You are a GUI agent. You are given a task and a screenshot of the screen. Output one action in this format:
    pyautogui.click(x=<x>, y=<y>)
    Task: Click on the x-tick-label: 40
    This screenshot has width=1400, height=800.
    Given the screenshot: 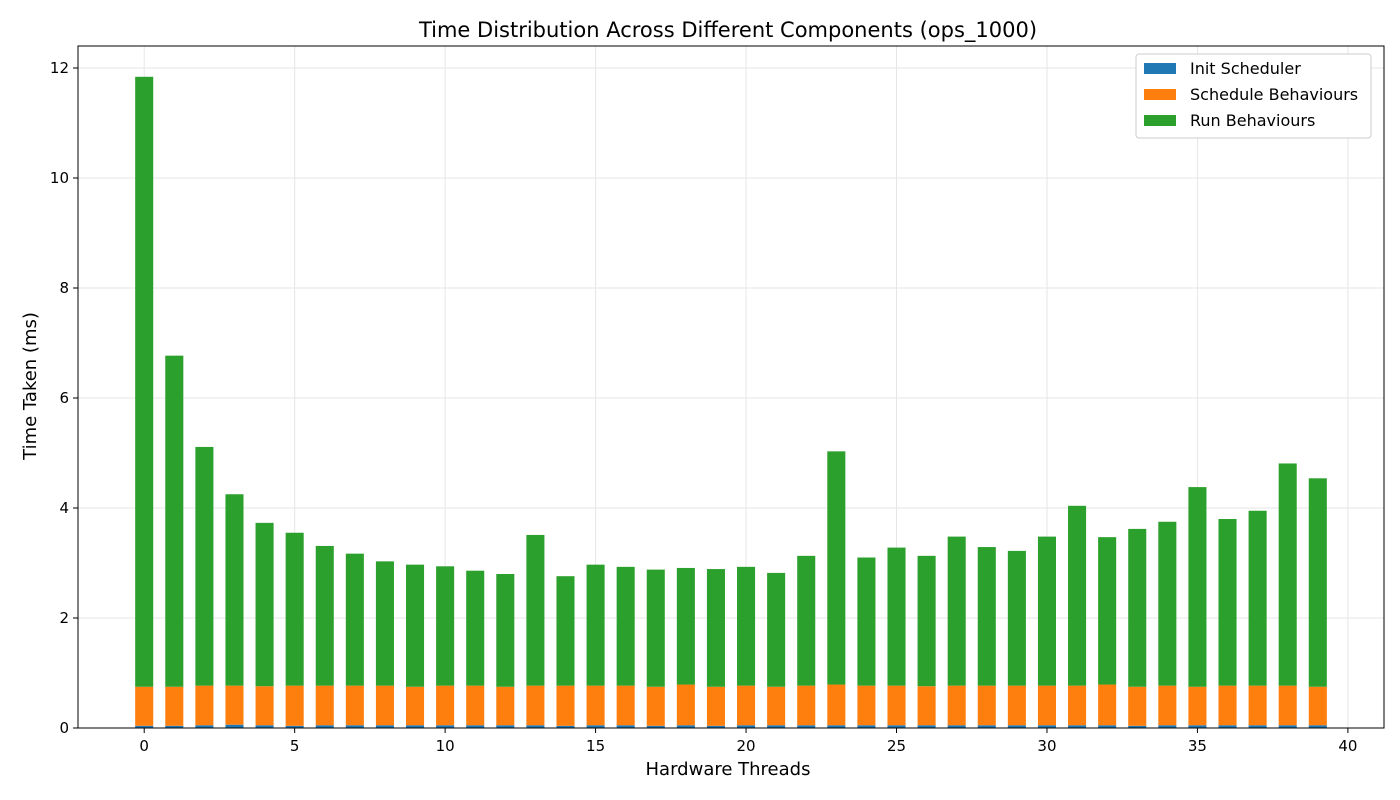 What is the action you would take?
    pyautogui.click(x=1347, y=746)
    